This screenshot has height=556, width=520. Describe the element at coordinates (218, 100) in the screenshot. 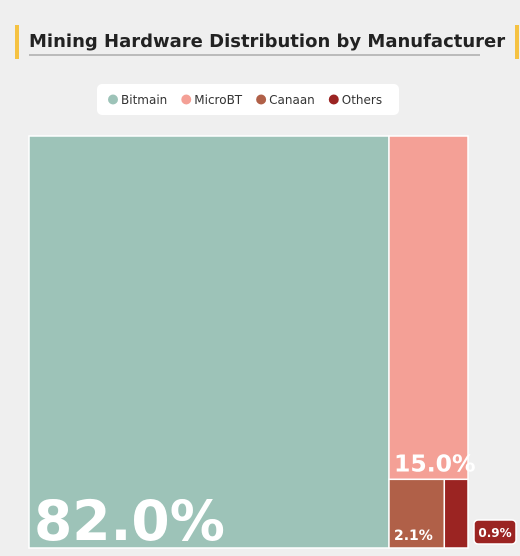

I see `legend-label: MicroBT` at that location.